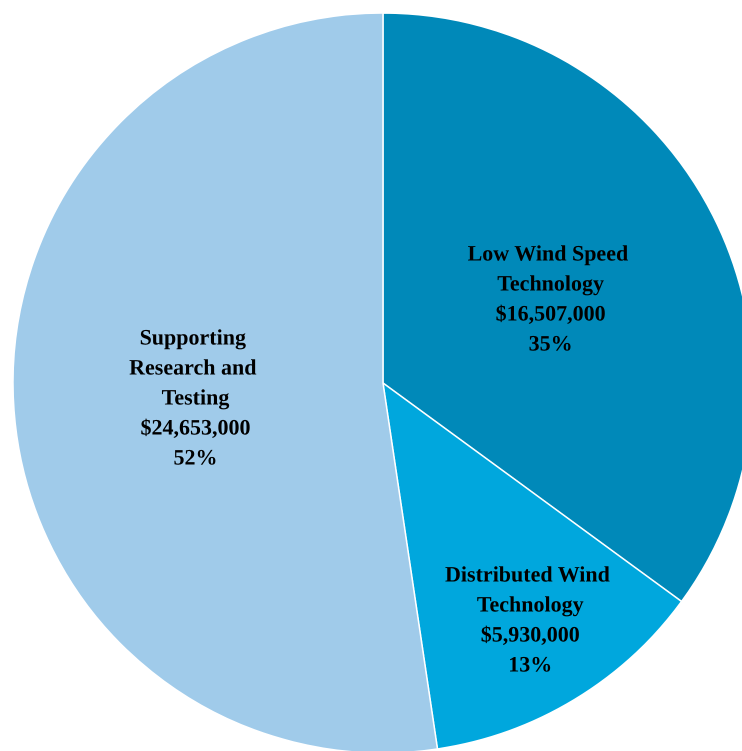 This screenshot has width=742, height=751. What do you see at coordinates (195, 367) in the screenshot?
I see `slice-label: Supporting Research and Testing` at bounding box center [195, 367].